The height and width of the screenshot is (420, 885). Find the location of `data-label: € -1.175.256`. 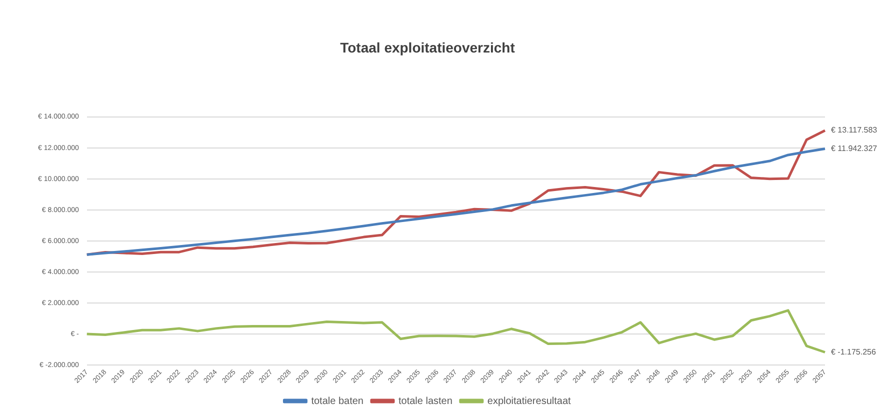

data-label: € -1.175.256 is located at coordinates (853, 351).